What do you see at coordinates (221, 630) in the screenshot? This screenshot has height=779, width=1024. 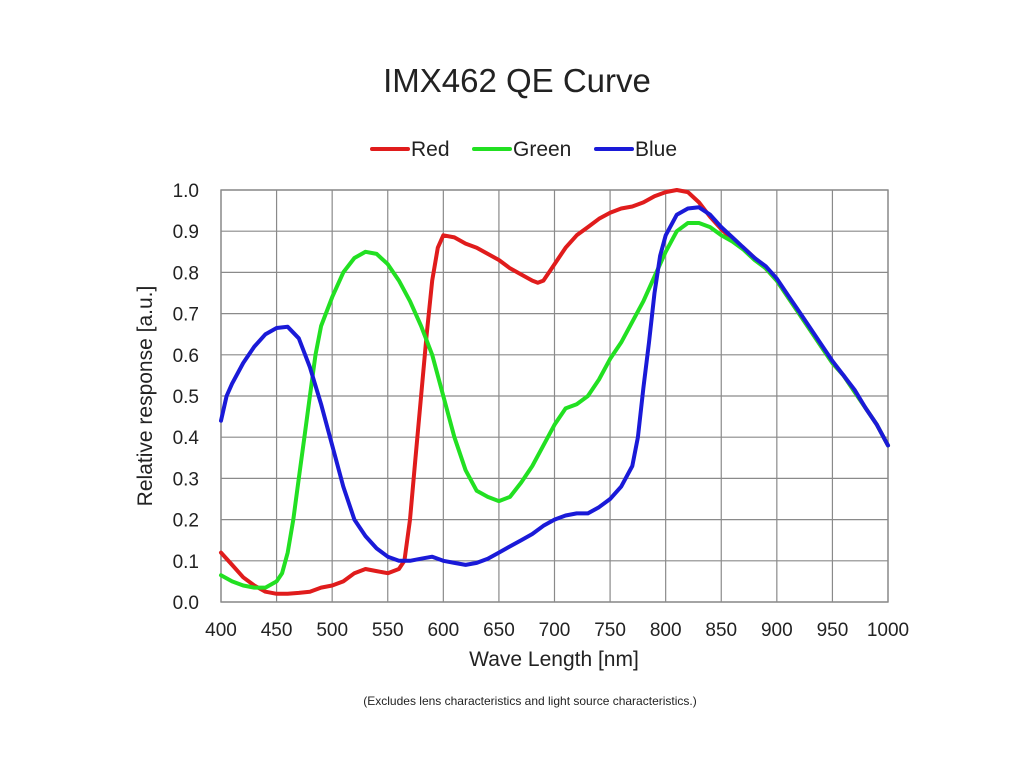 I see `x-tick-label: 400` at bounding box center [221, 630].